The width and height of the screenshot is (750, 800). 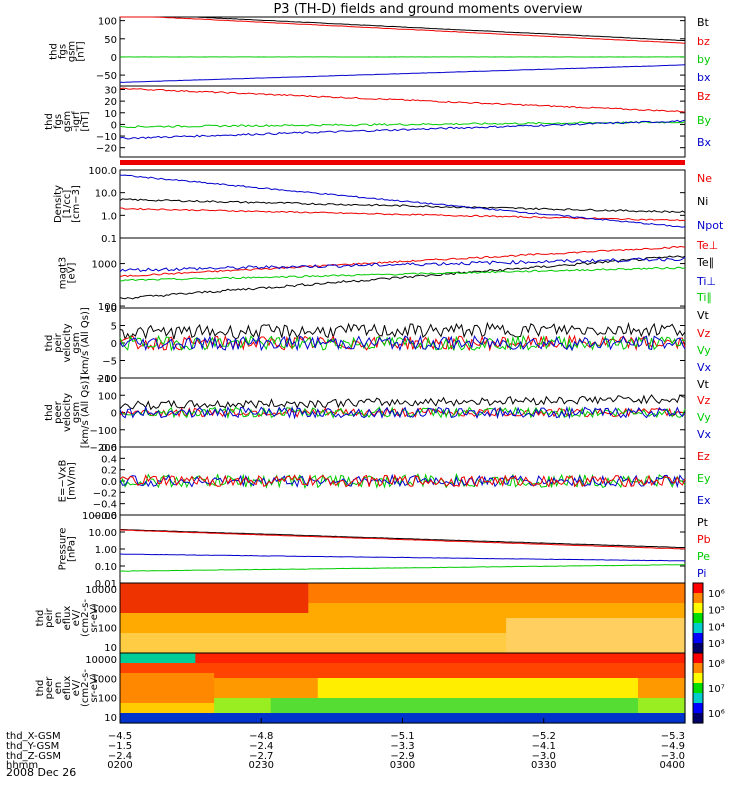 I want to click on legend-Ni: Ni, so click(x=702, y=201).